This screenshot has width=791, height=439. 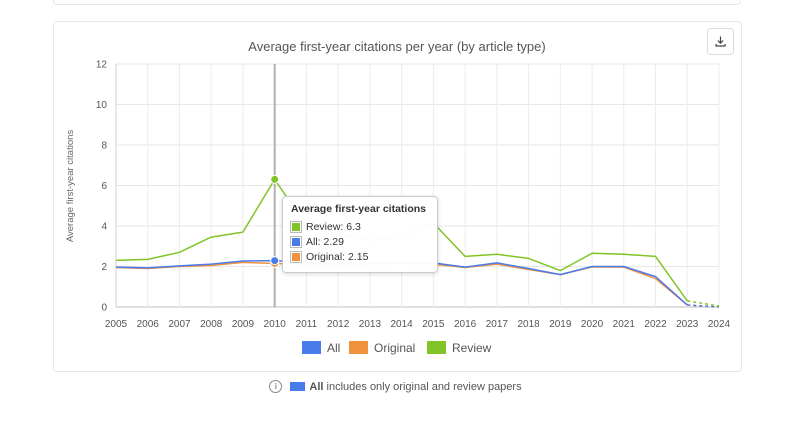 I want to click on x-tick-2009: 2009, so click(x=243, y=324).